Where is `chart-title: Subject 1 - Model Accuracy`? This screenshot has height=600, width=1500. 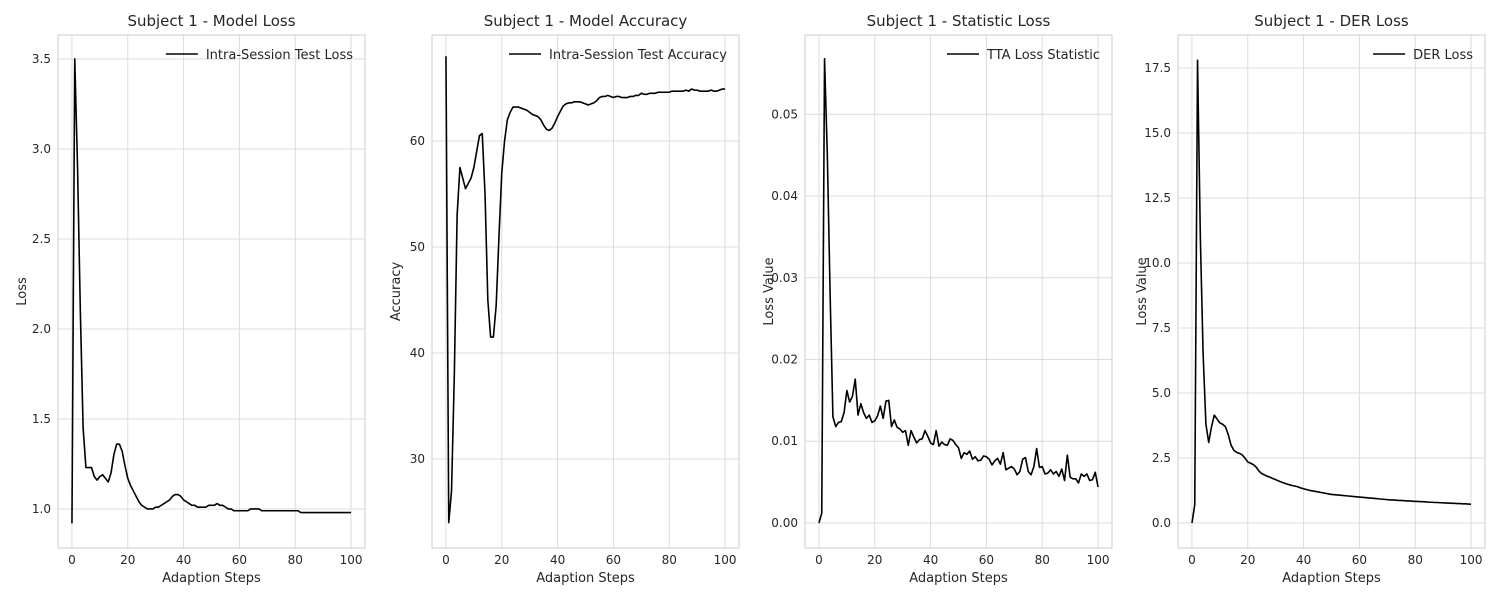 chart-title: Subject 1 - Model Accuracy is located at coordinates (586, 21).